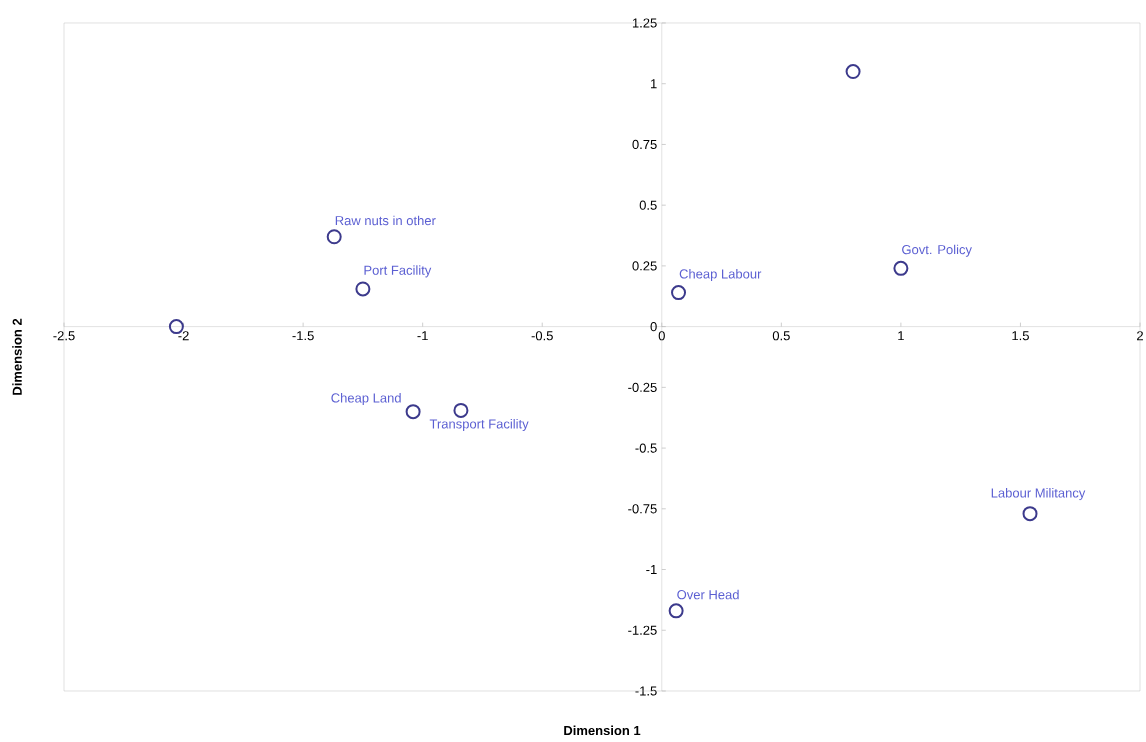 Image resolution: width=1146 pixels, height=742 pixels. Describe the element at coordinates (654, 84) in the screenshot. I see `y-tick-label: 1` at that location.